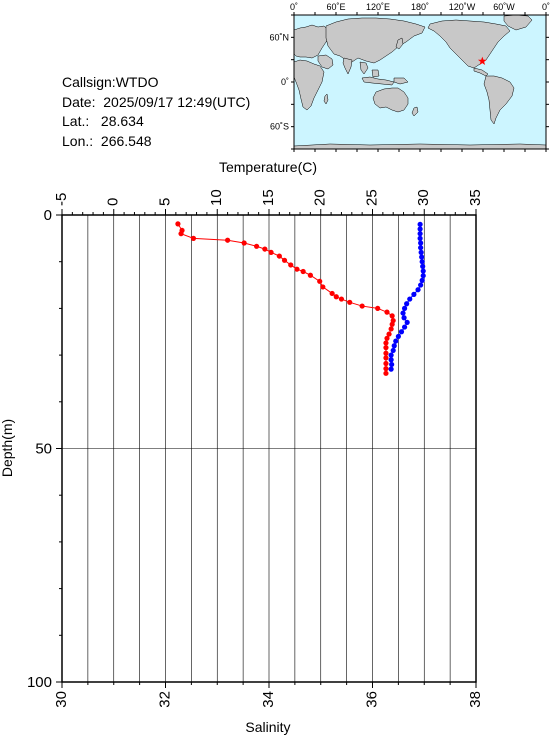 The image size is (553, 736). Describe the element at coordinates (269, 212) in the screenshot. I see `temperature-axis-ticks` at that location.